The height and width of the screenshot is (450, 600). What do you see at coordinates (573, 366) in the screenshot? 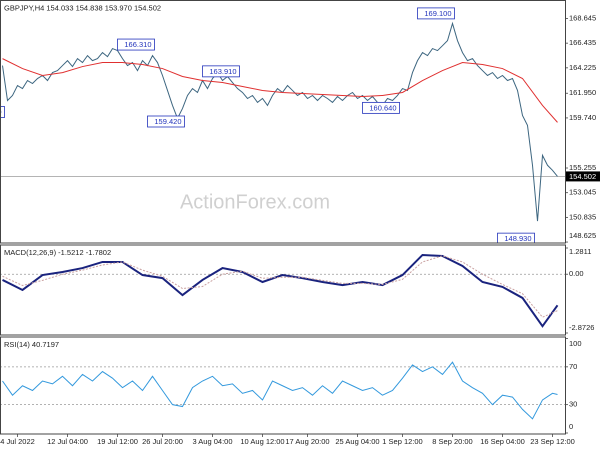
I see `y-tick-label: 70` at bounding box center [573, 366].